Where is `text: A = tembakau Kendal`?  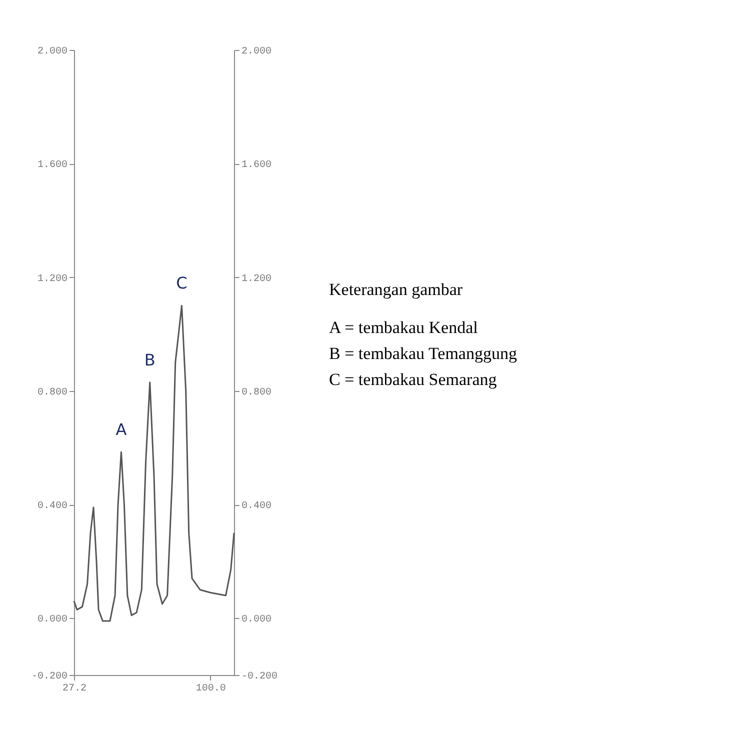
text: A = tembakau Kendal is located at coordinates (403, 327).